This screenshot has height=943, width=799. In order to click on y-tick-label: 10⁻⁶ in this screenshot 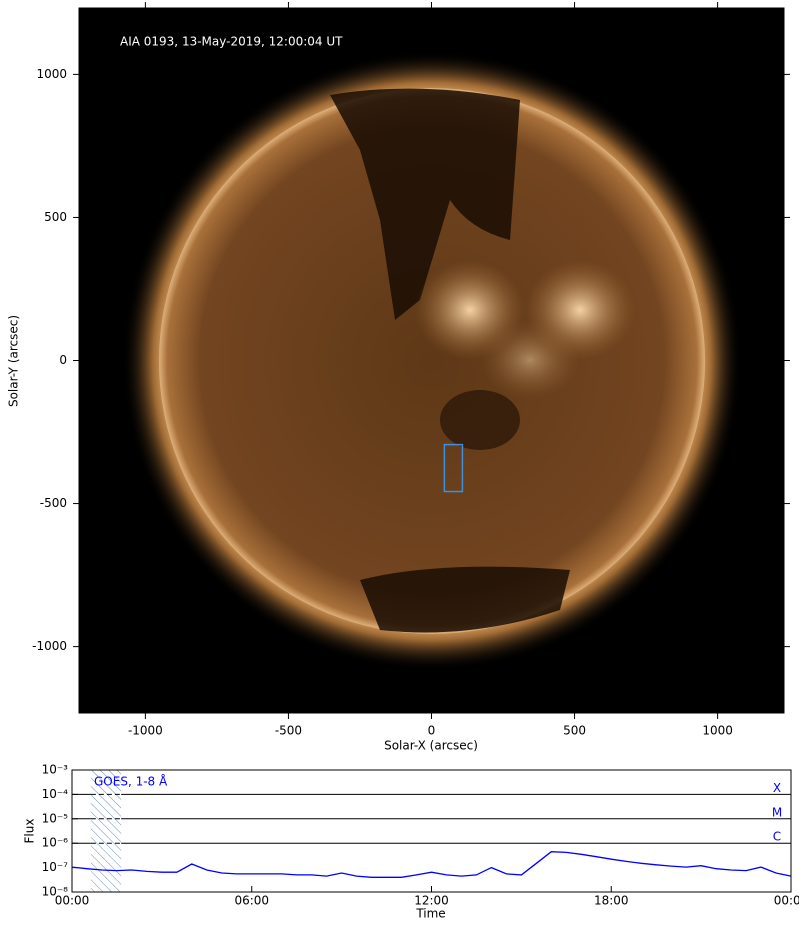, I will do `click(55, 843)`.